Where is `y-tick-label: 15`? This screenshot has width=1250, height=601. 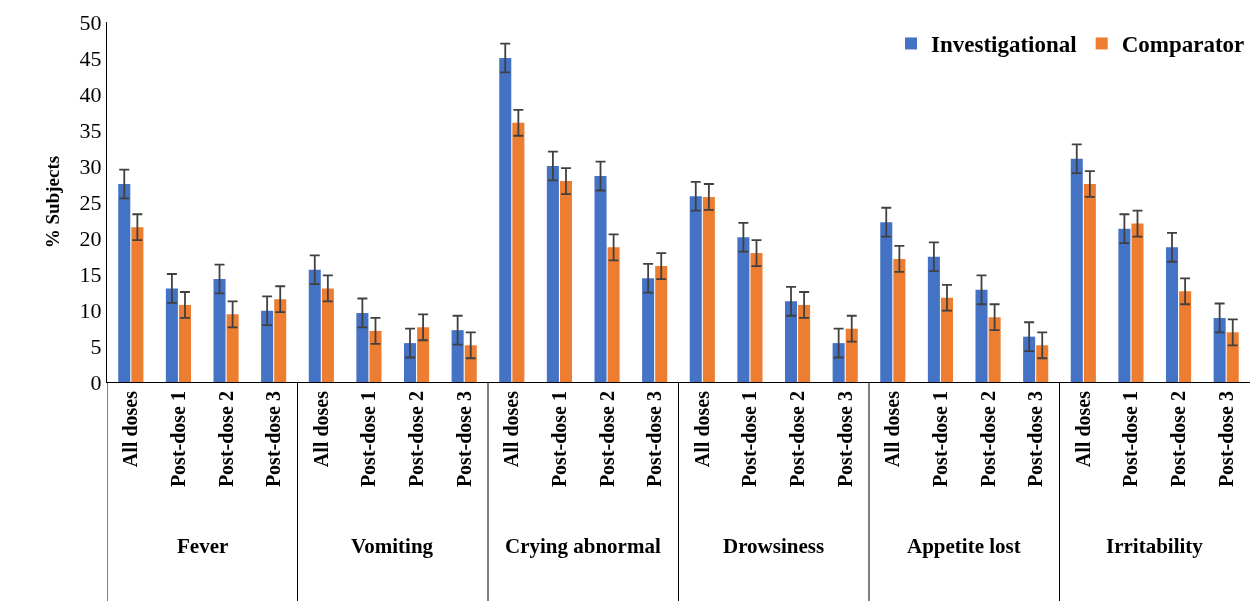 y-tick-label: 15 is located at coordinates (90, 274).